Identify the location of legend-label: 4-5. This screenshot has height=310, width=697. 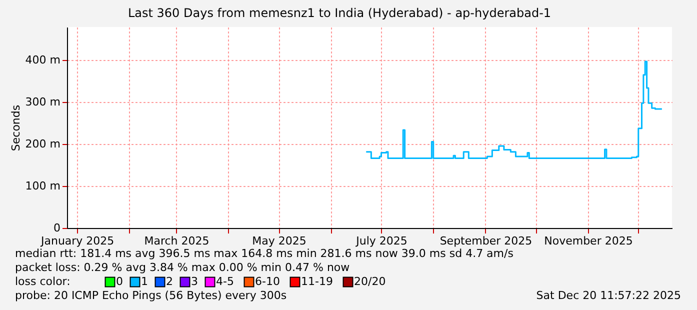
(225, 281).